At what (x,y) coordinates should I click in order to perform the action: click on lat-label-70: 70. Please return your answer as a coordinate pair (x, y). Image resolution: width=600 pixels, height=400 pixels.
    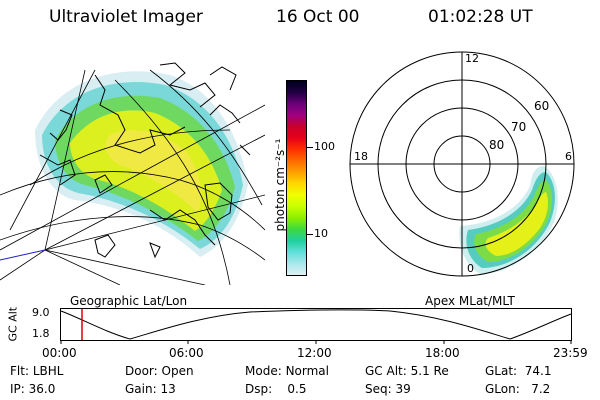
    Looking at the image, I should click on (518, 127).